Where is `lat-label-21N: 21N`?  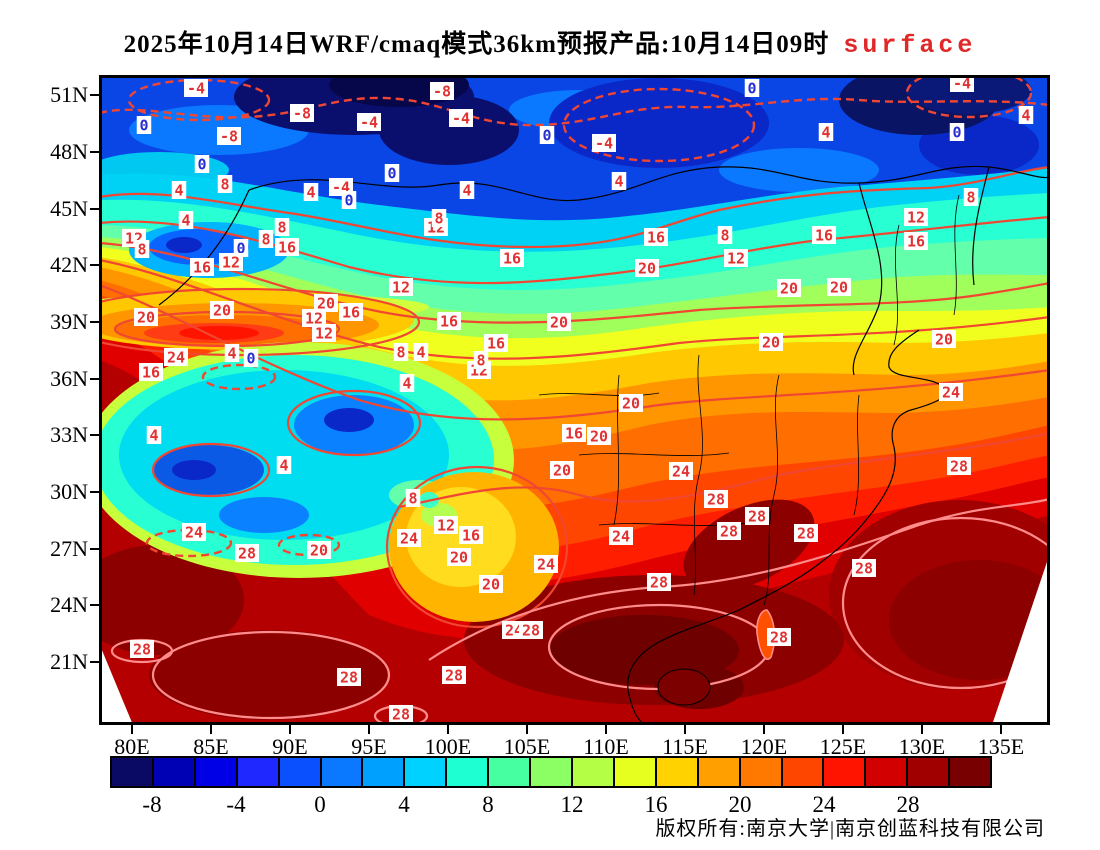 lat-label-21N: 21N is located at coordinates (69, 661).